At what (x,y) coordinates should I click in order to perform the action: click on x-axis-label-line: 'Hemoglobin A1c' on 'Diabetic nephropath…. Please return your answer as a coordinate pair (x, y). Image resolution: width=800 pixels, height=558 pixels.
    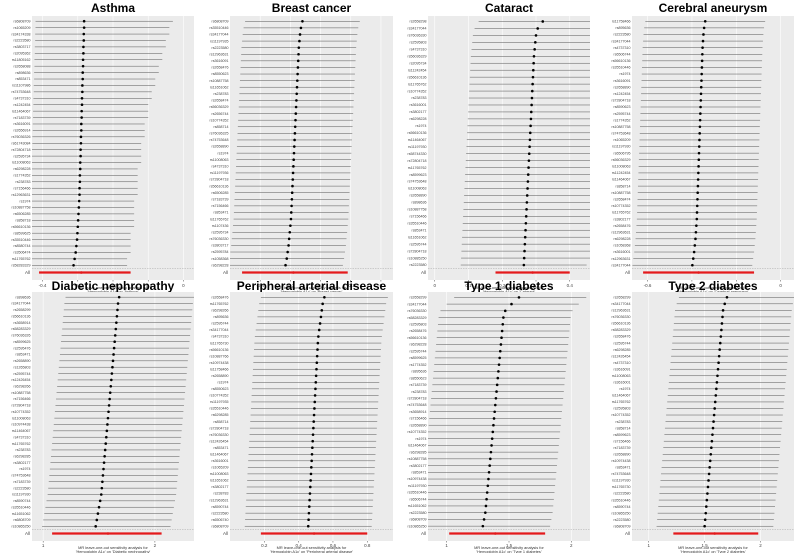
    Looking at the image, I should click on (113, 551).